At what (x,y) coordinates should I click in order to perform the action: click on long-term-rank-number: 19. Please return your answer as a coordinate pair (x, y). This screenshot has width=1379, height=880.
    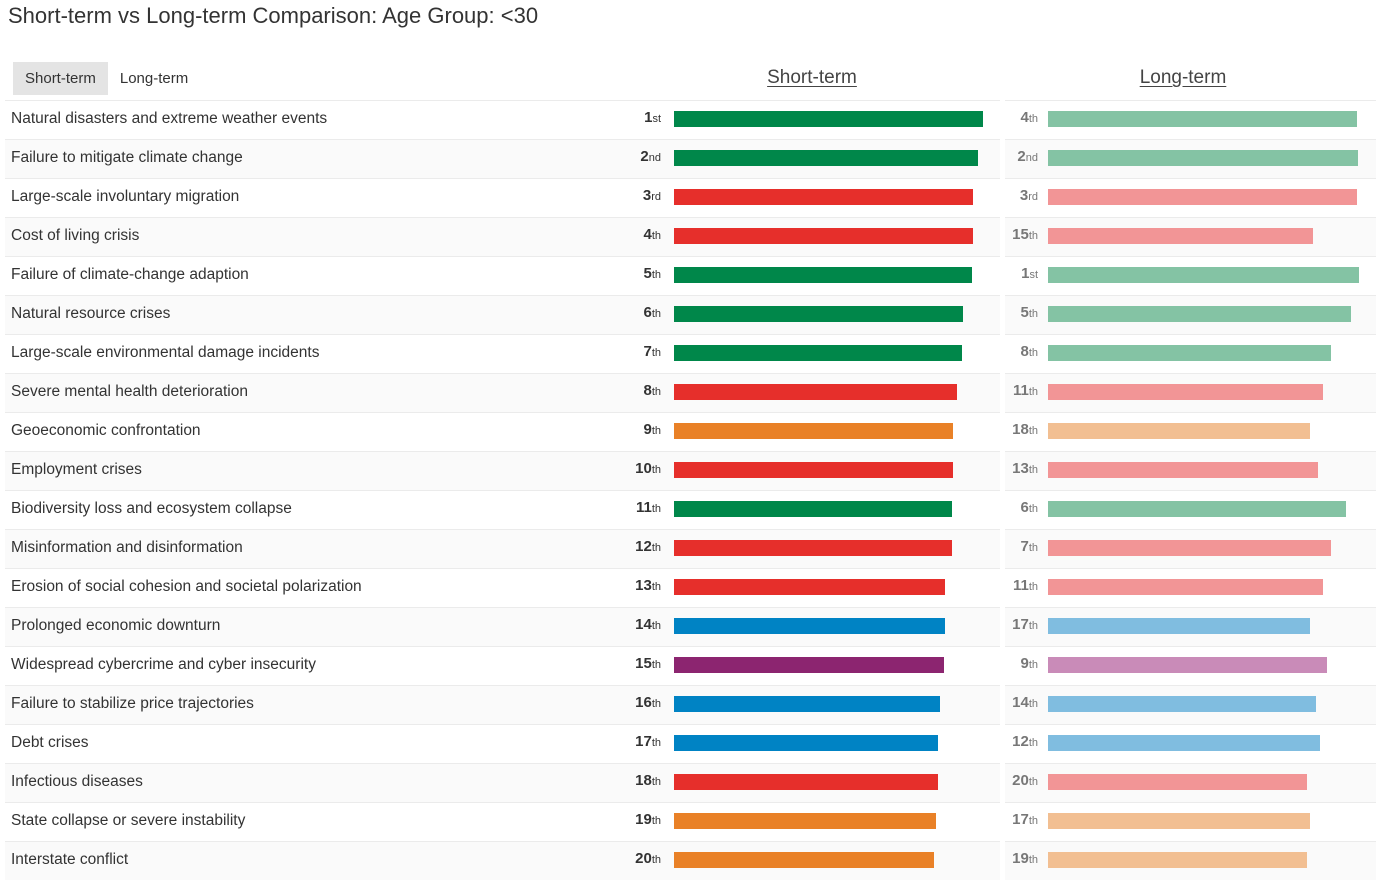
    Looking at the image, I should click on (1020, 858).